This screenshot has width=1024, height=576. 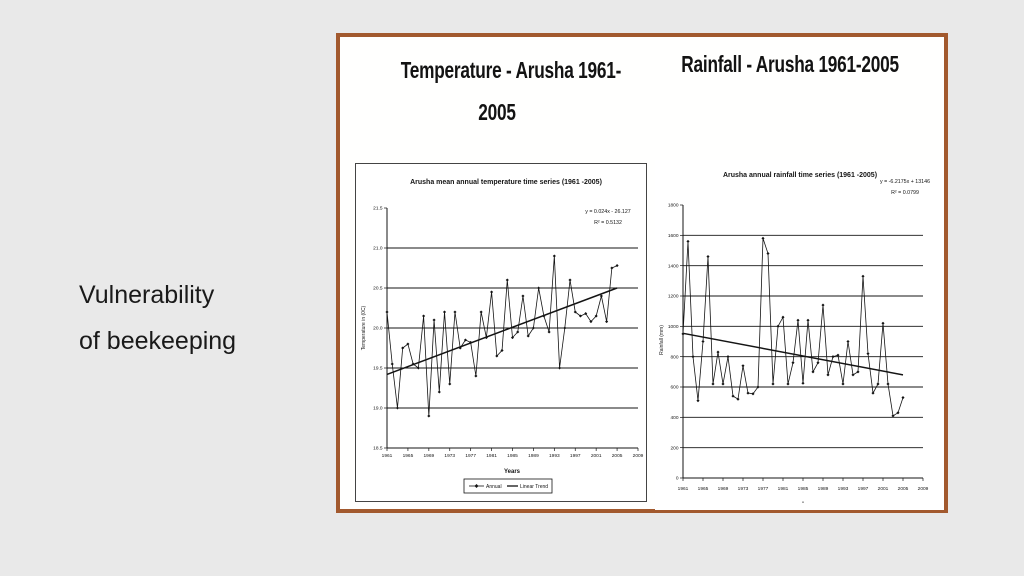 I want to click on temperature-header-line-1: Temperature - Arusha 1961-, so click(x=511, y=70).